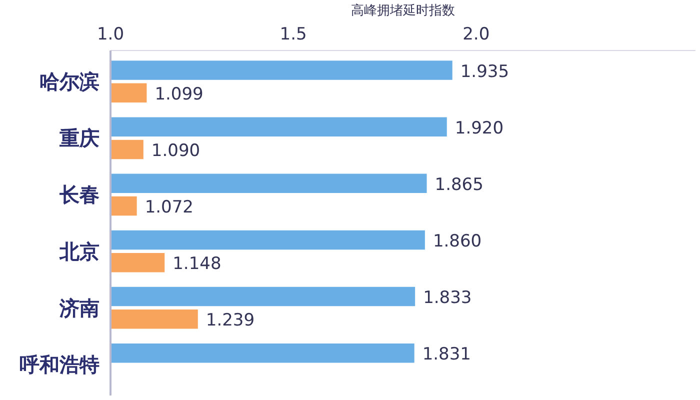 The image size is (700, 400). Describe the element at coordinates (70, 82) in the screenshot. I see `y-tick-label: 哈尔滨` at that location.